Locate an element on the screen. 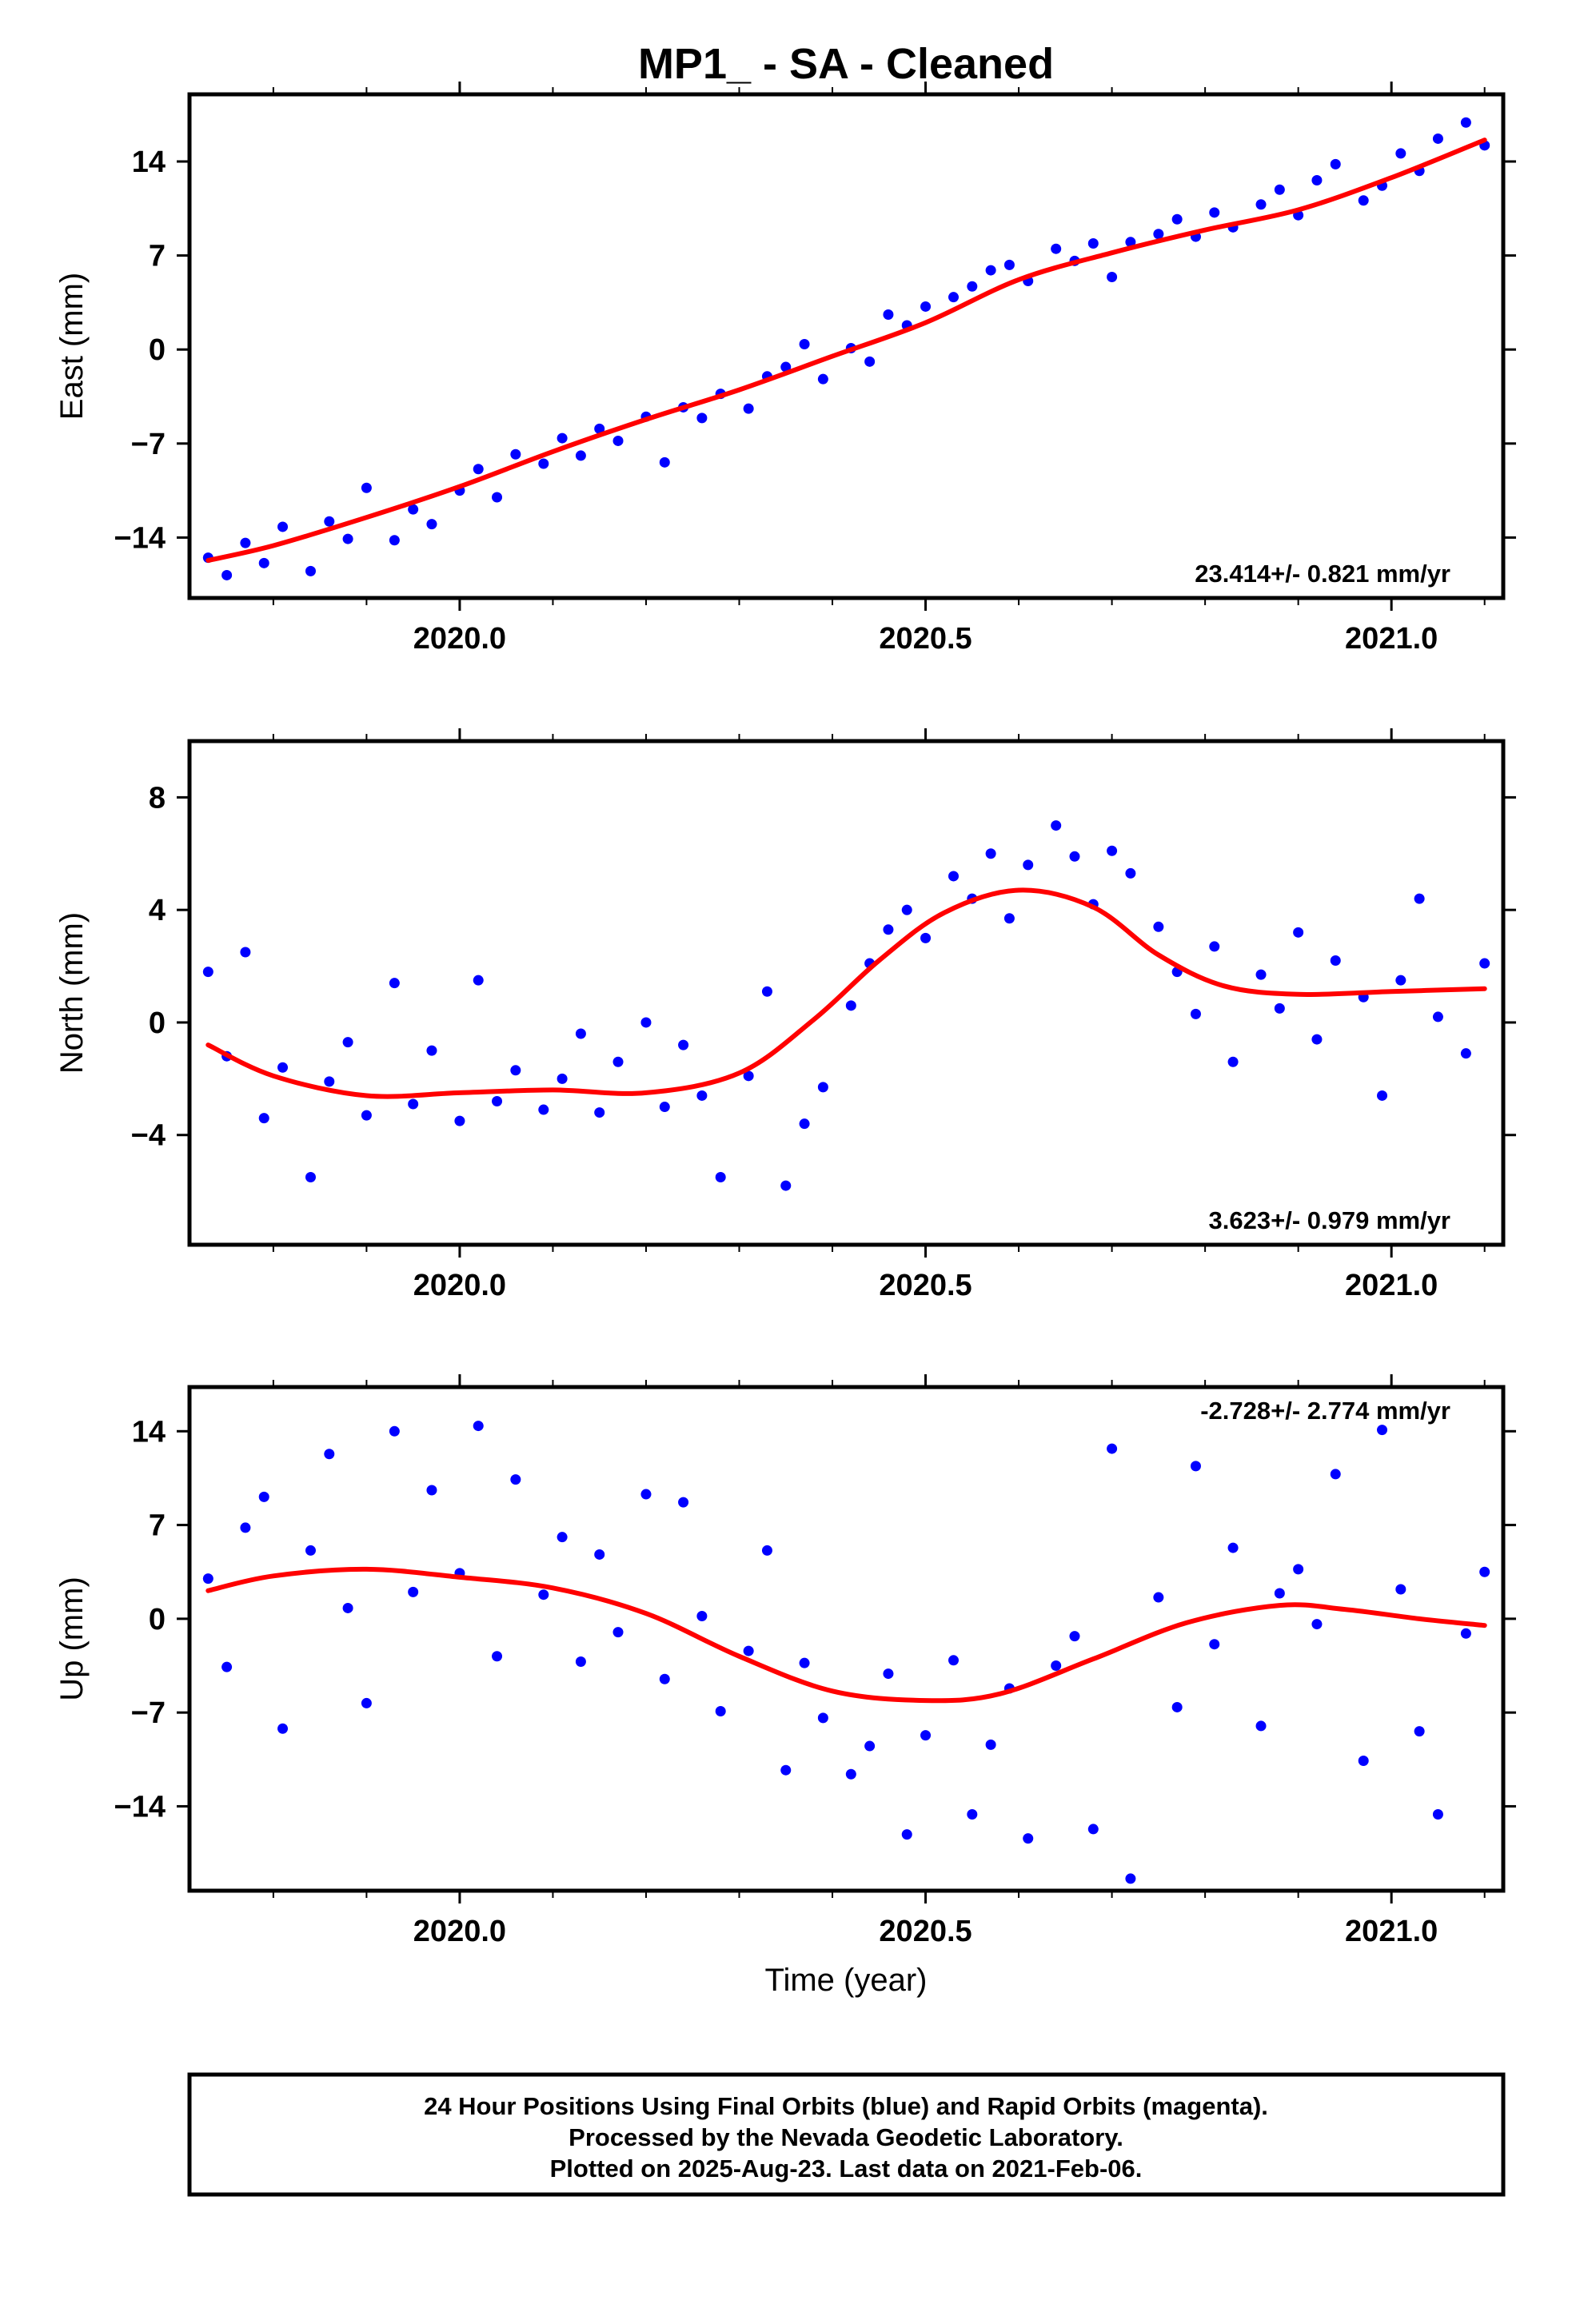 This screenshot has height=2324, width=1580. east-rate-label: 23.414+/- 0.821 mm/yr is located at coordinates (1323, 574).